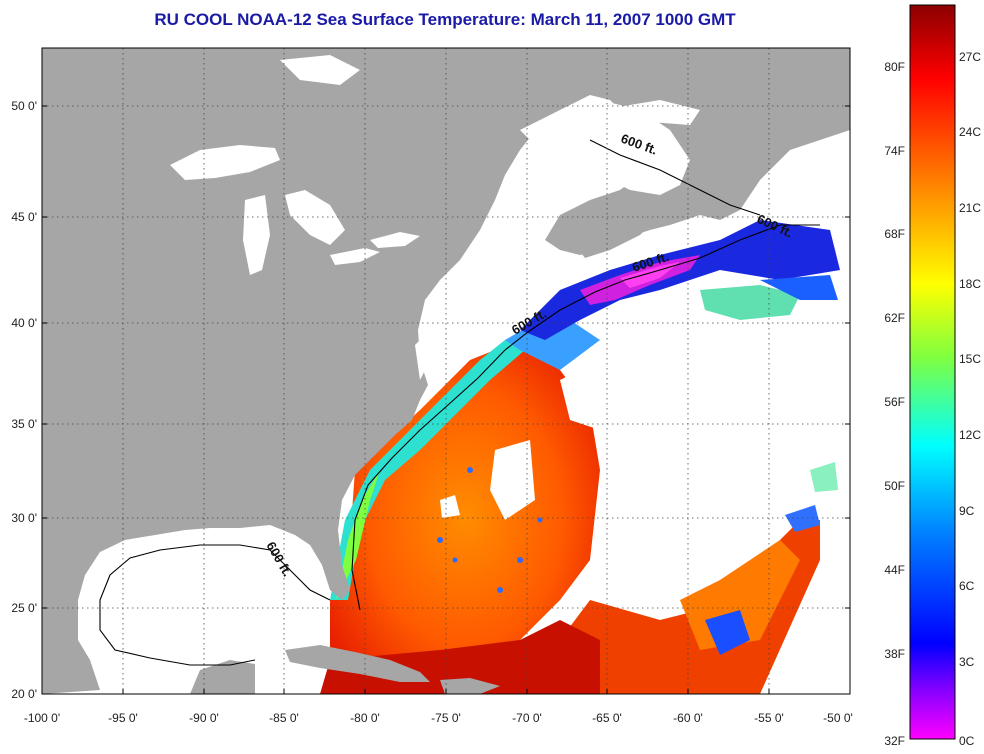 Image resolution: width=984 pixels, height=754 pixels. Describe the element at coordinates (967, 741) in the screenshot. I see `colorbar-c-label: 0C` at that location.